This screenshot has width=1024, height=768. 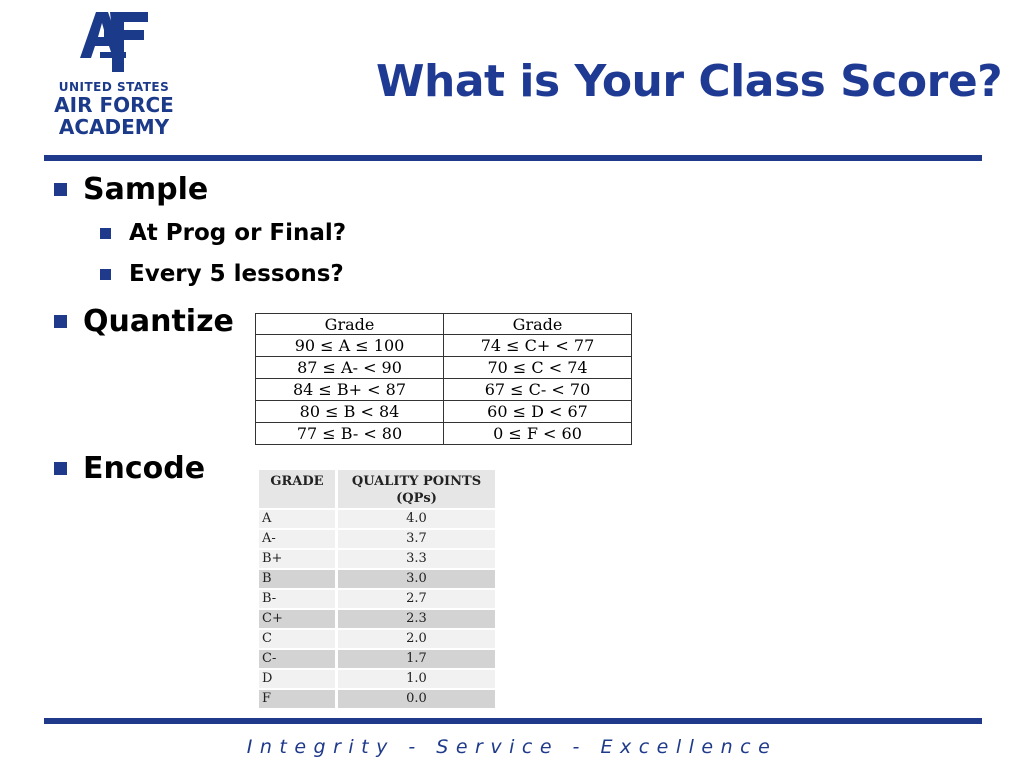 What do you see at coordinates (349, 389) in the screenshot?
I see `grade-range-cell: 84 ≤ B+ < 87` at bounding box center [349, 389].